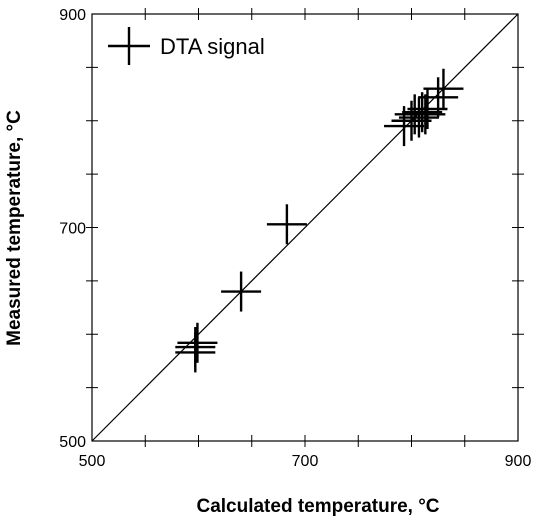 This screenshot has height=520, width=539. What do you see at coordinates (305, 461) in the screenshot?
I see `x-tick-label: 700` at bounding box center [305, 461].